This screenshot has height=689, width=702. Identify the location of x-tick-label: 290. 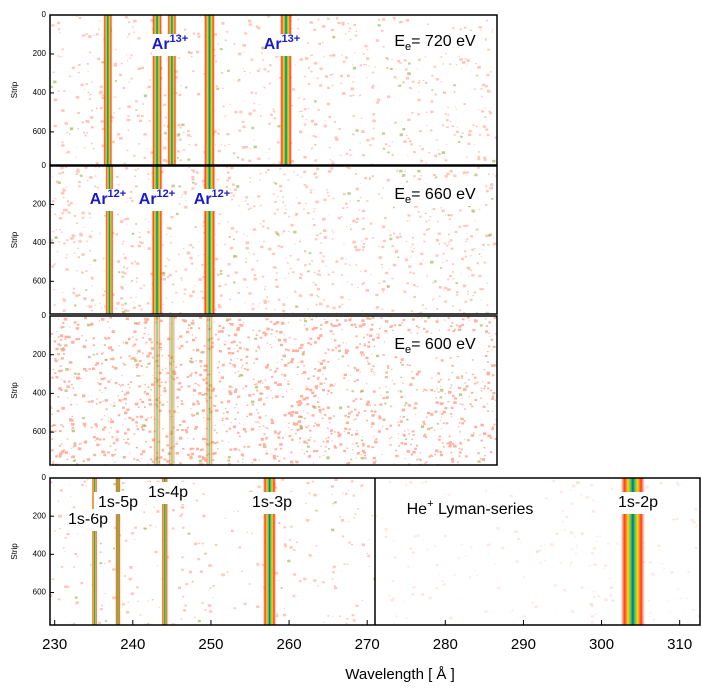
(523, 644).